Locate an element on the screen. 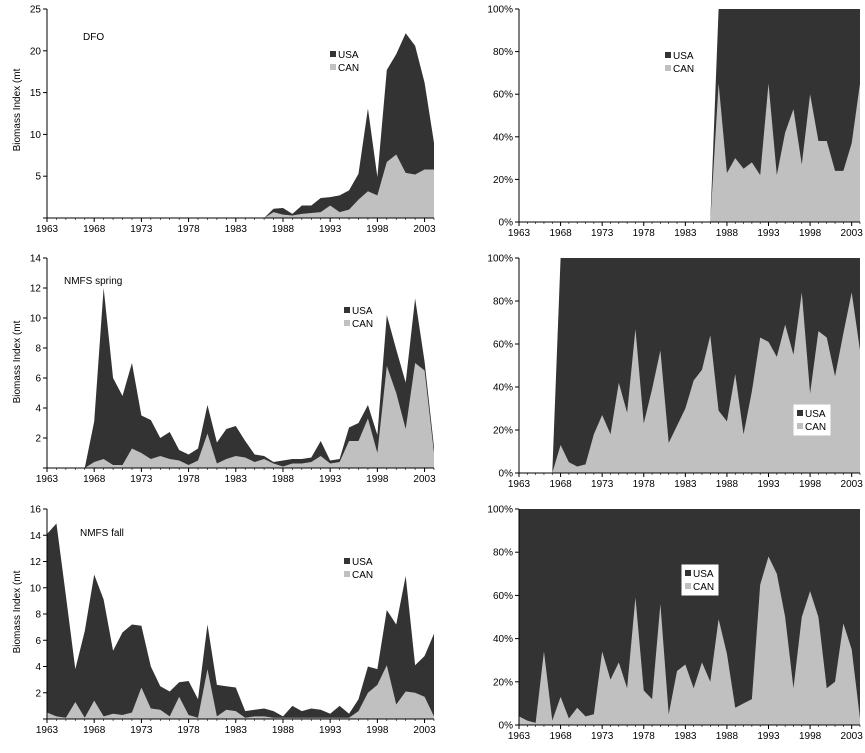 The width and height of the screenshot is (865, 753). area-can-dfo-abs is located at coordinates (349, 186).